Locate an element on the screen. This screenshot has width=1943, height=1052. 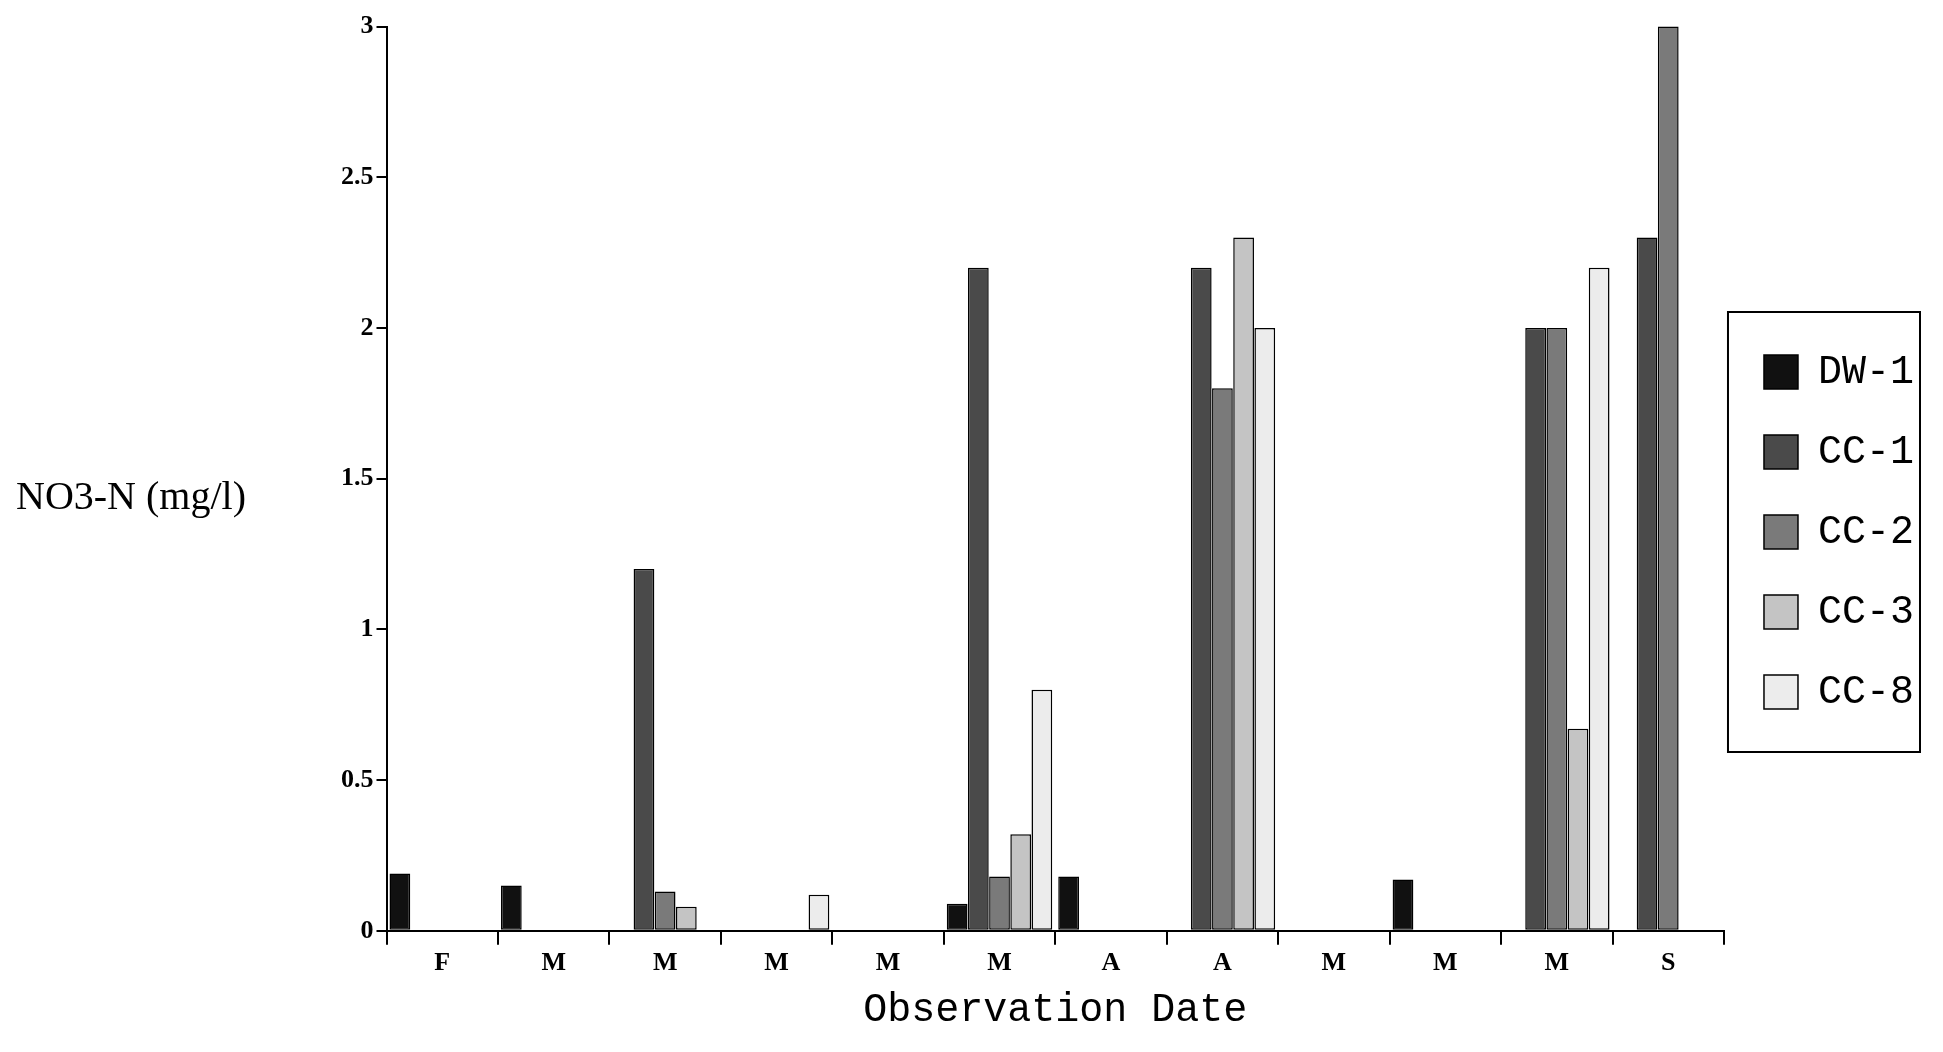
x-axis-title: Observation Date is located at coordinates (1055, 1010).